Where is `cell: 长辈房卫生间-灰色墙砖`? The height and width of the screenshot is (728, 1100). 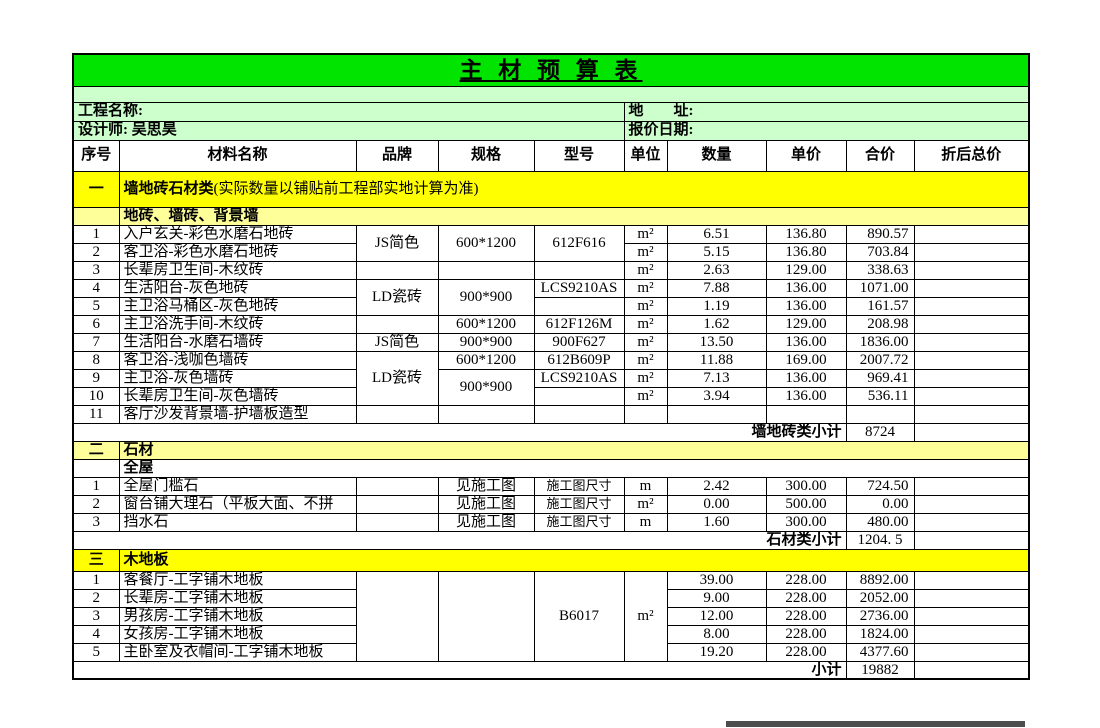 cell: 长辈房卫生间-灰色墙砖 is located at coordinates (237, 396).